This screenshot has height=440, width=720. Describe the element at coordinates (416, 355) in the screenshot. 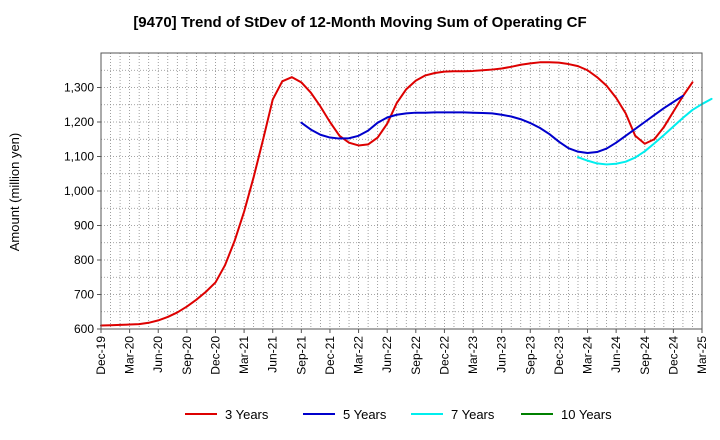

I see `x-tick-label: Sep-22` at that location.